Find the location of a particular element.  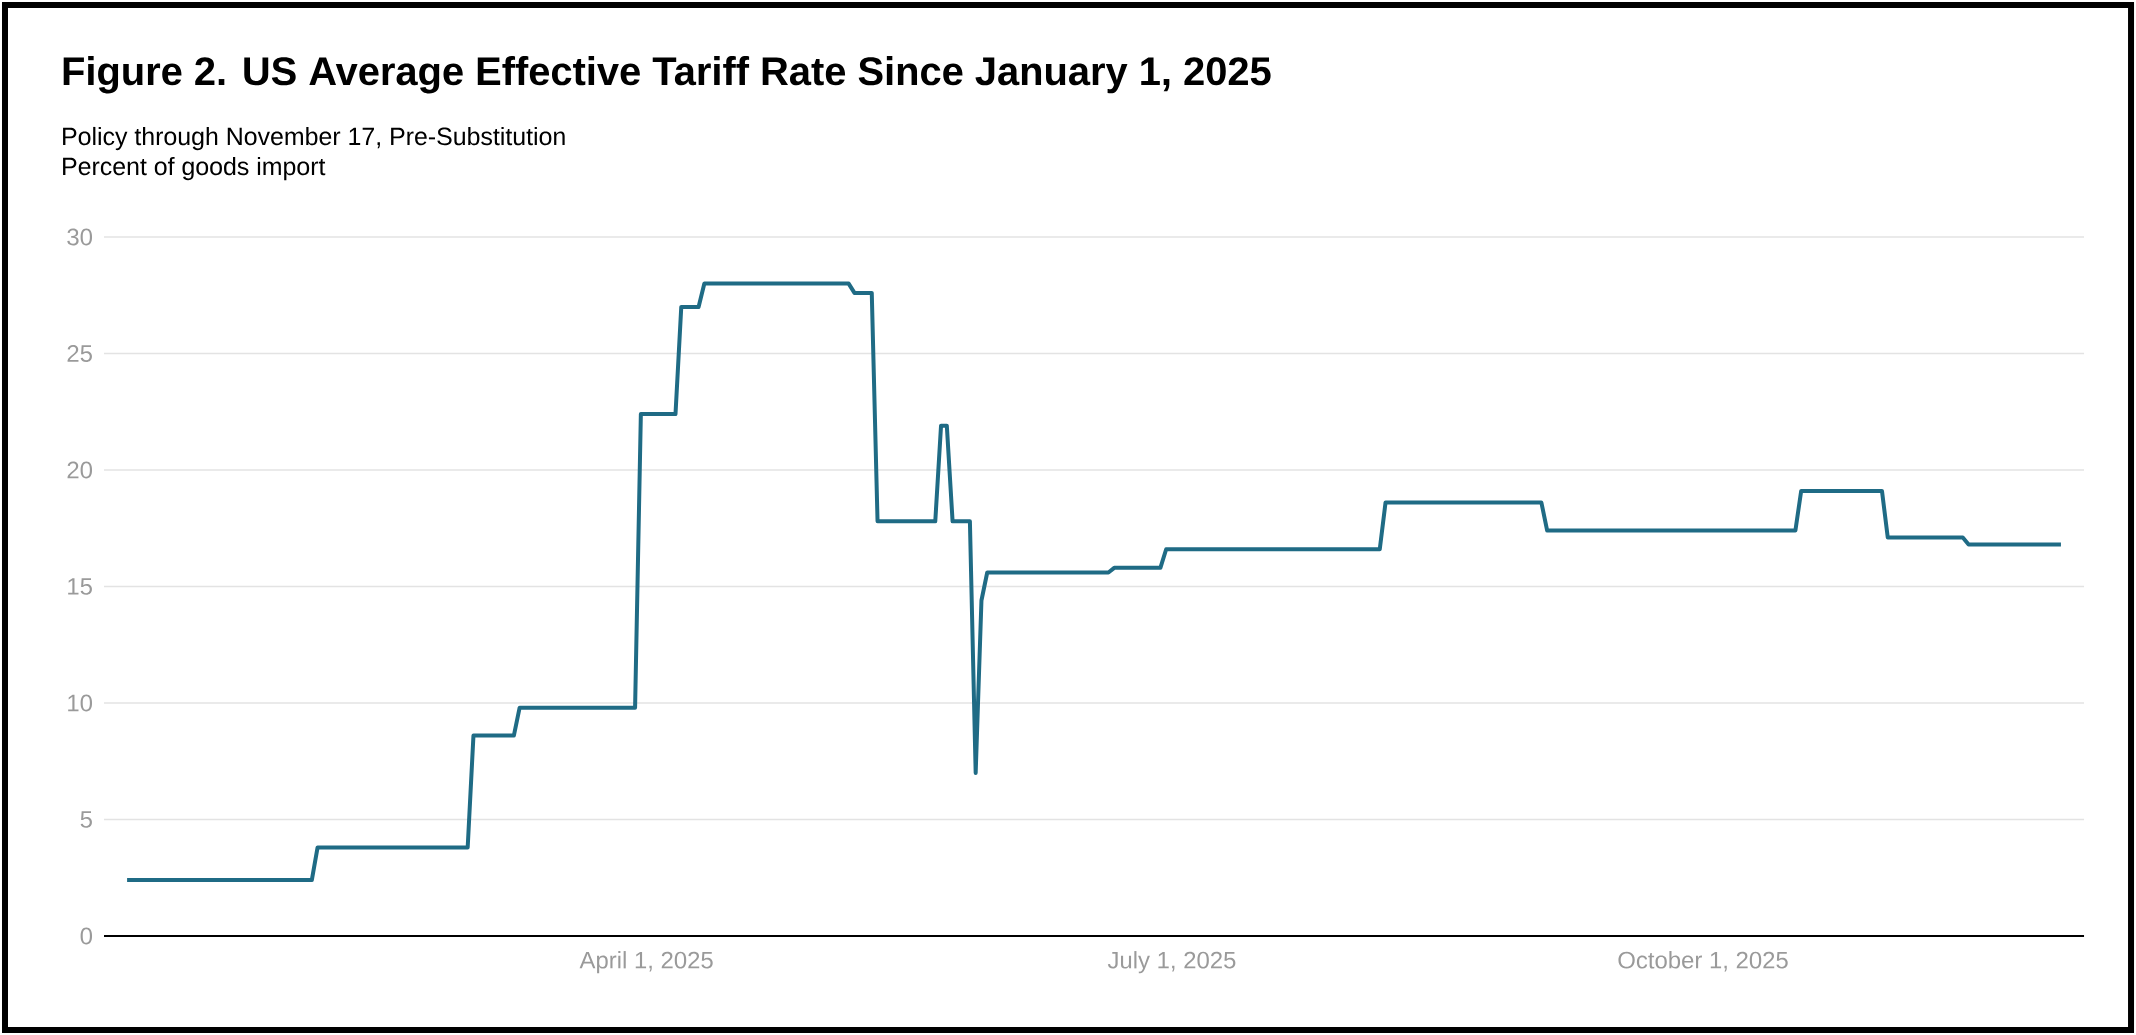

x-tick-label: October 1, 2025 is located at coordinates (1703, 961).